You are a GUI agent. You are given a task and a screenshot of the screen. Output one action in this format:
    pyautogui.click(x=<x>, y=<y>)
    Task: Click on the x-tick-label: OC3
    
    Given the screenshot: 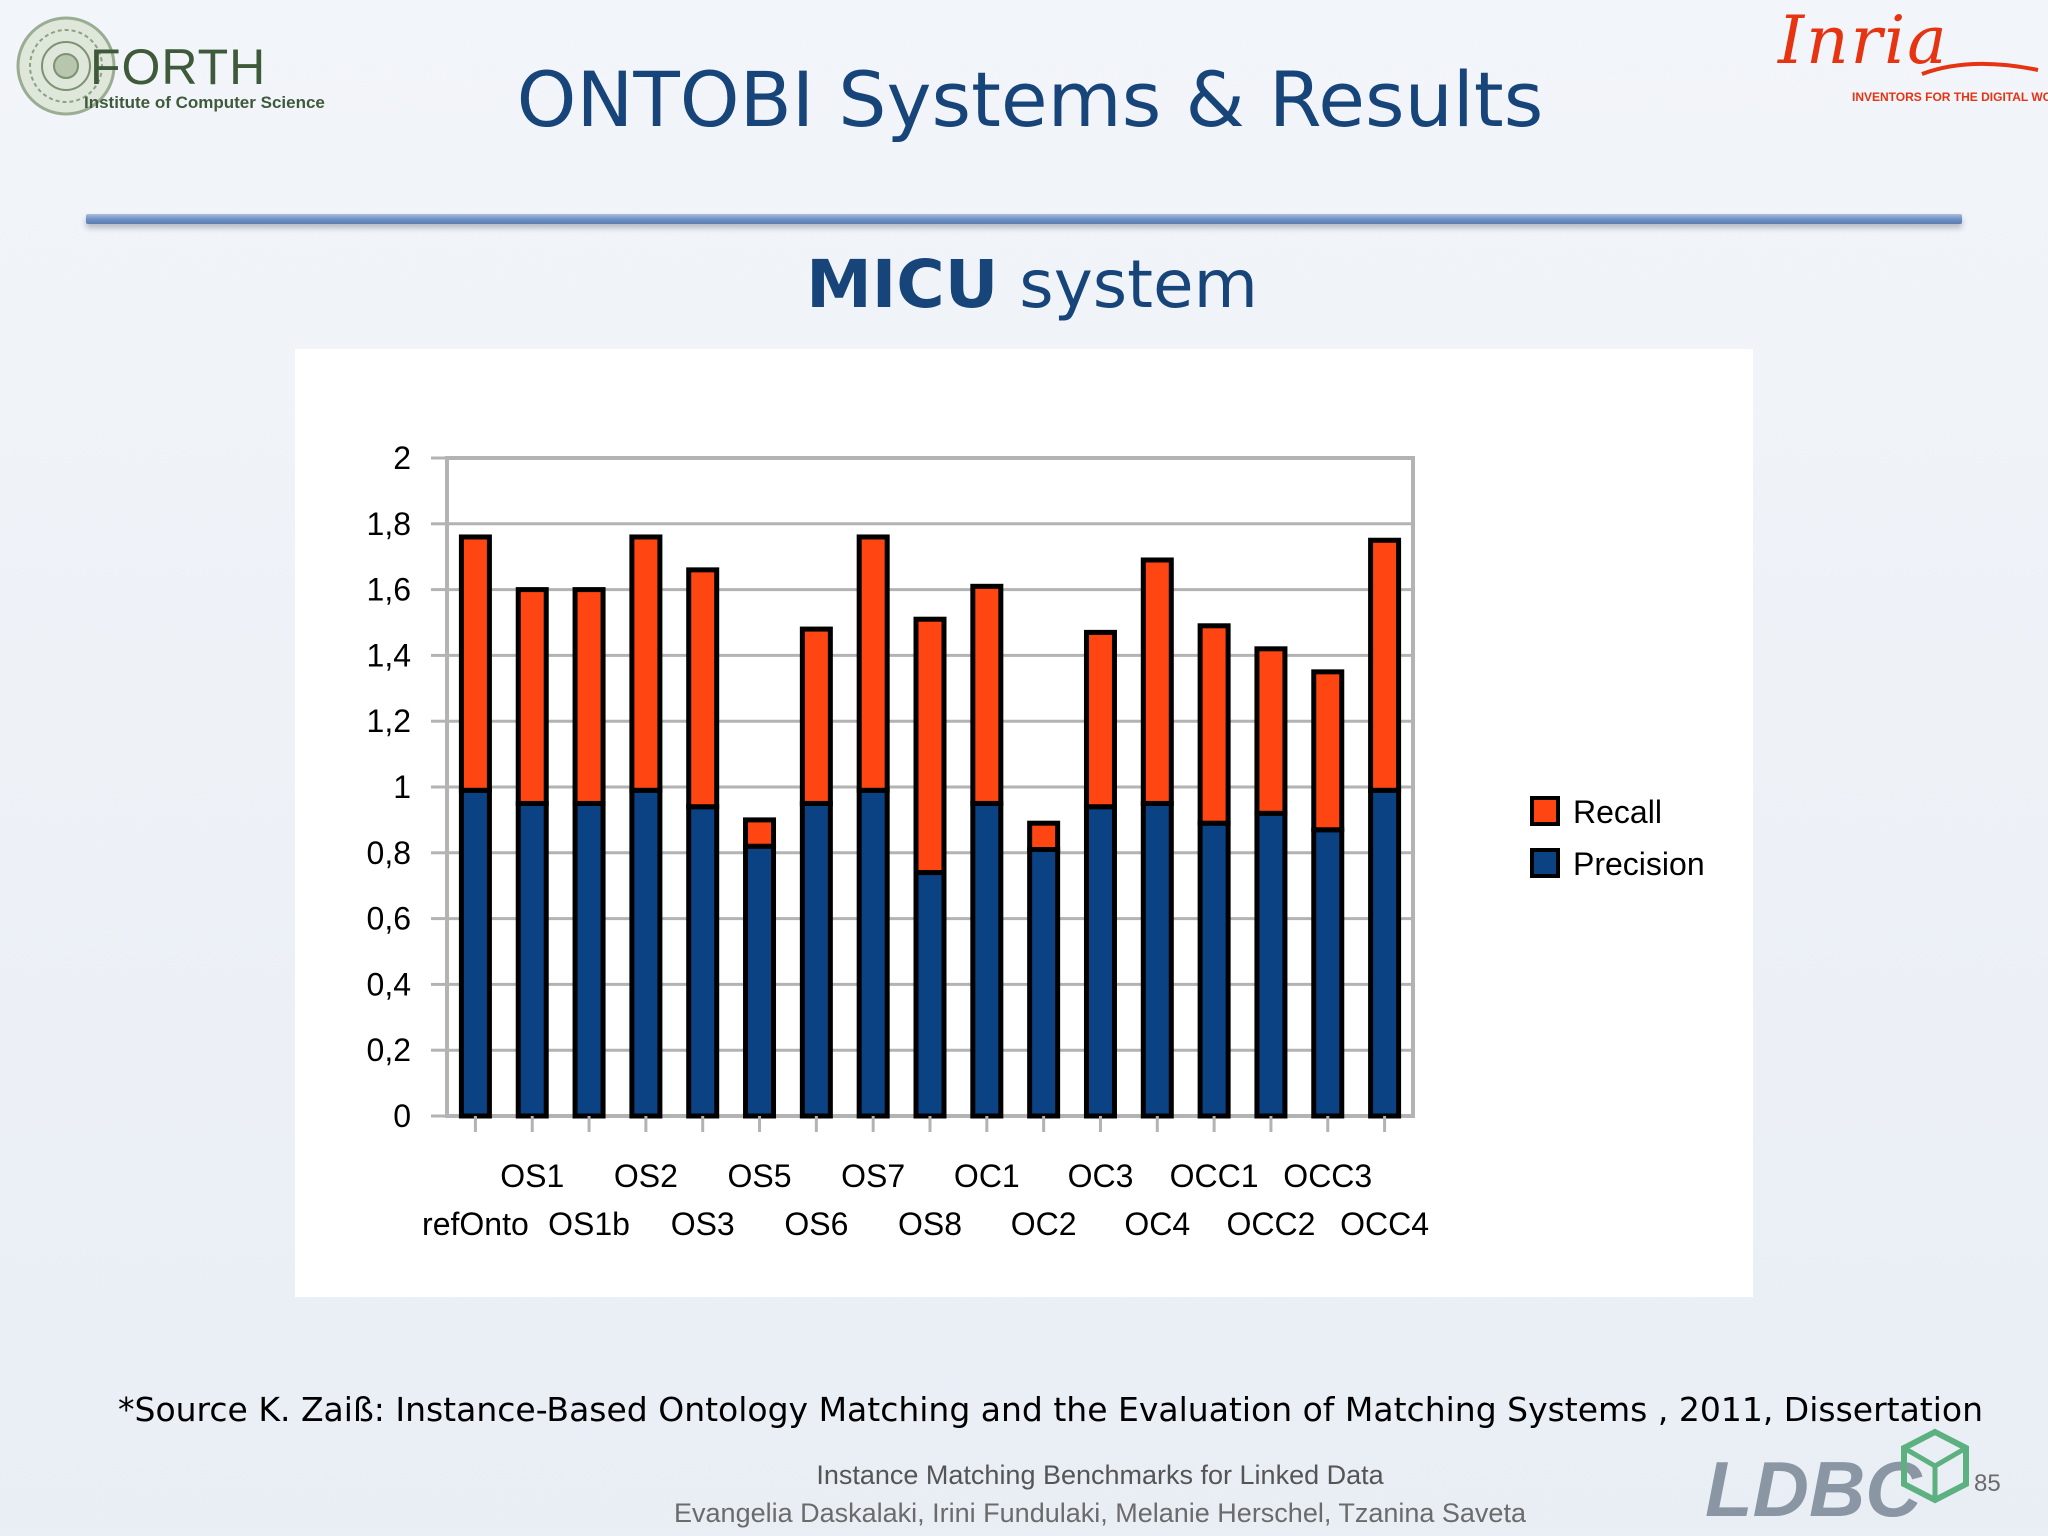 What is the action you would take?
    pyautogui.click(x=1101, y=1176)
    